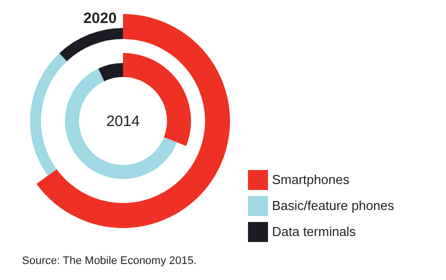  Describe the element at coordinates (123, 121) in the screenshot. I see `slice-label: 2014` at that location.